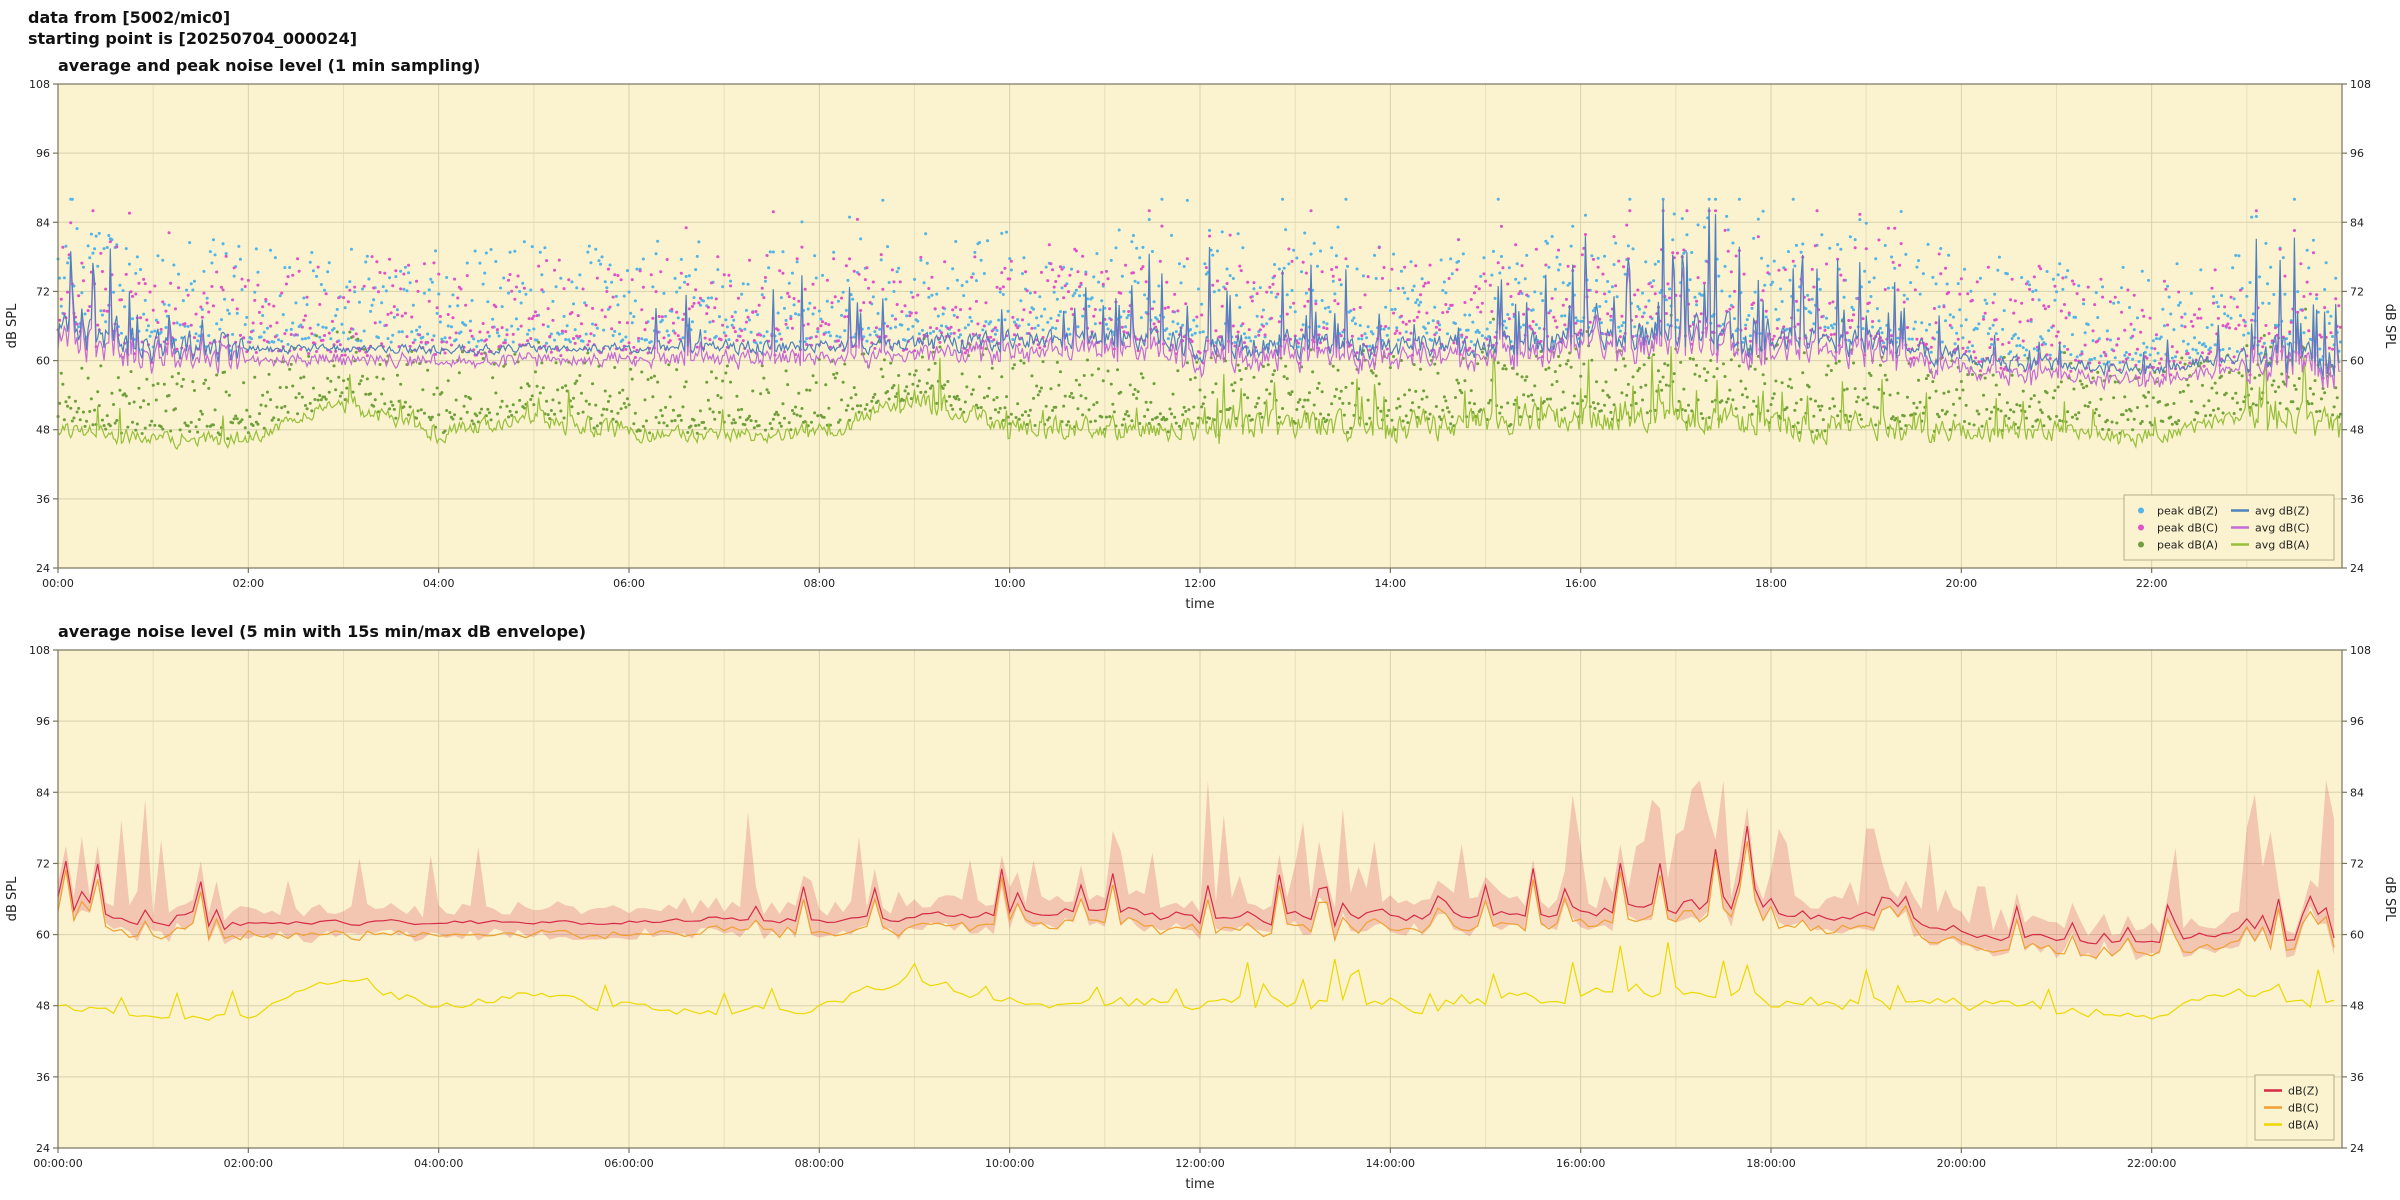 This screenshot has height=1200, width=2400. What do you see at coordinates (1961, 583) in the screenshot?
I see `svg-text: 20:00` at bounding box center [1961, 583].